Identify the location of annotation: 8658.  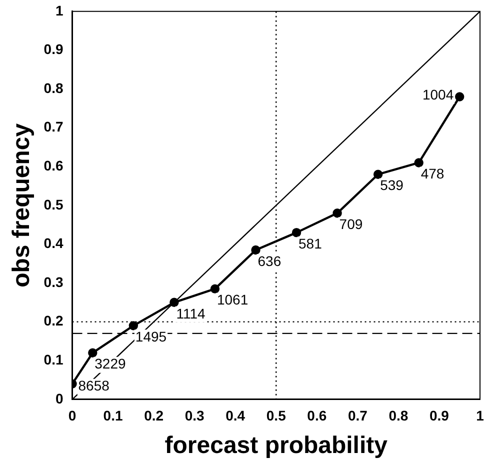
(94, 386).